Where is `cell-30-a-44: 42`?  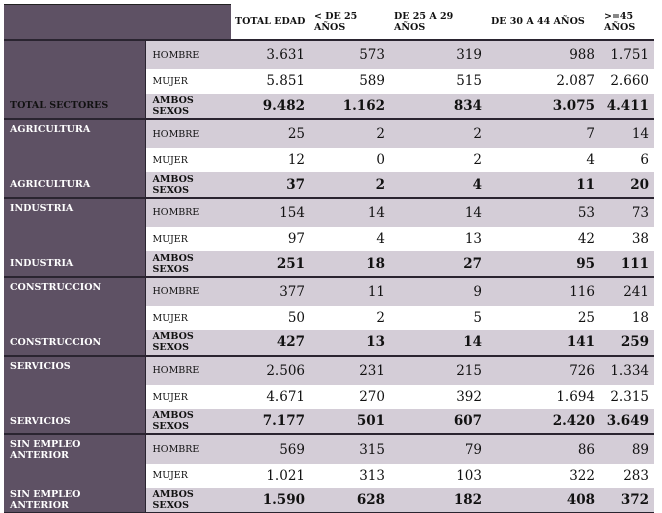
cell-30-a-44: 42 is located at coordinates (586, 239).